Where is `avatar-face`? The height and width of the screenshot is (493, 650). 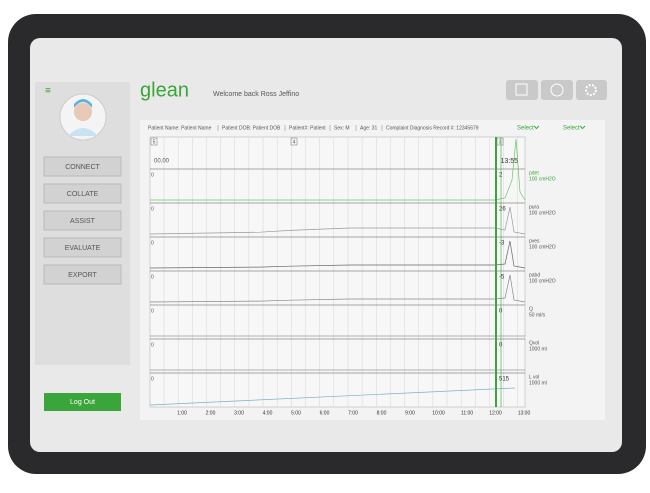 avatar-face is located at coordinates (83, 112).